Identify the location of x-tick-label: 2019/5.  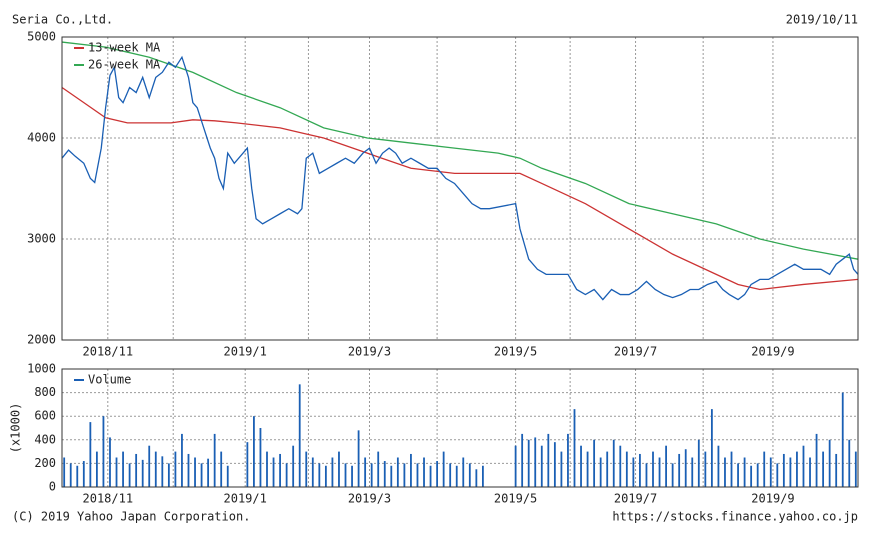
(515, 499).